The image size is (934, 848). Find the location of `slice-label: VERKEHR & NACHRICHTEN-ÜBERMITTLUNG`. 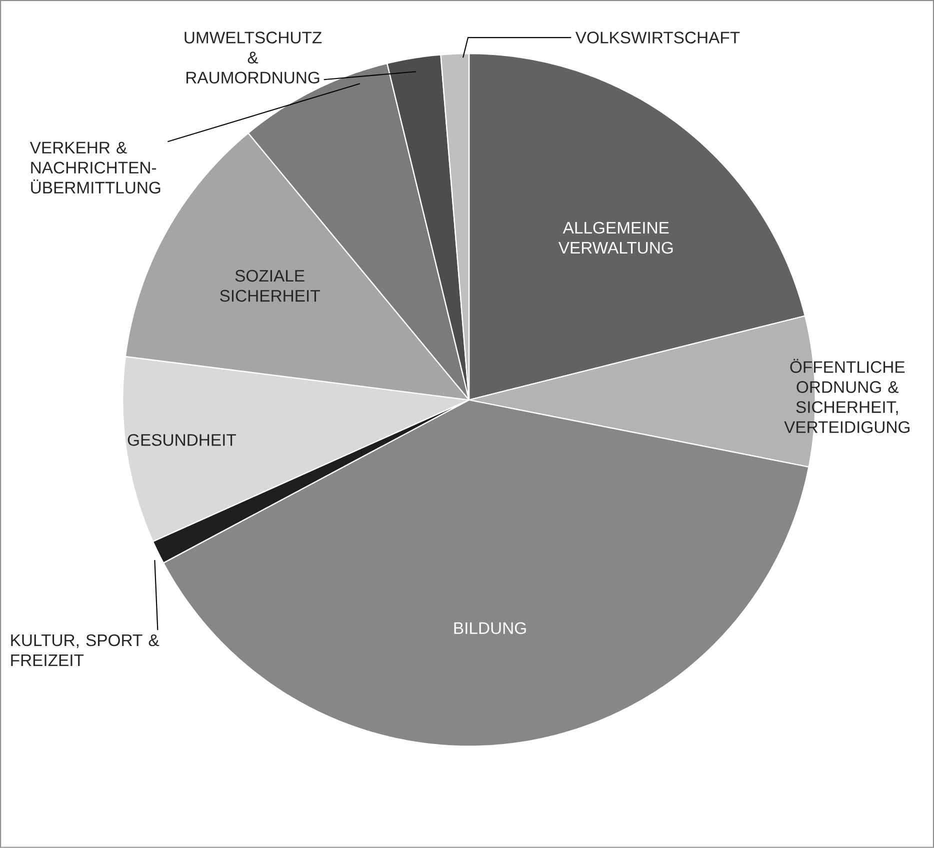

slice-label: VERKEHR & NACHRICHTEN-ÜBERMITTLUNG is located at coordinates (95, 168).